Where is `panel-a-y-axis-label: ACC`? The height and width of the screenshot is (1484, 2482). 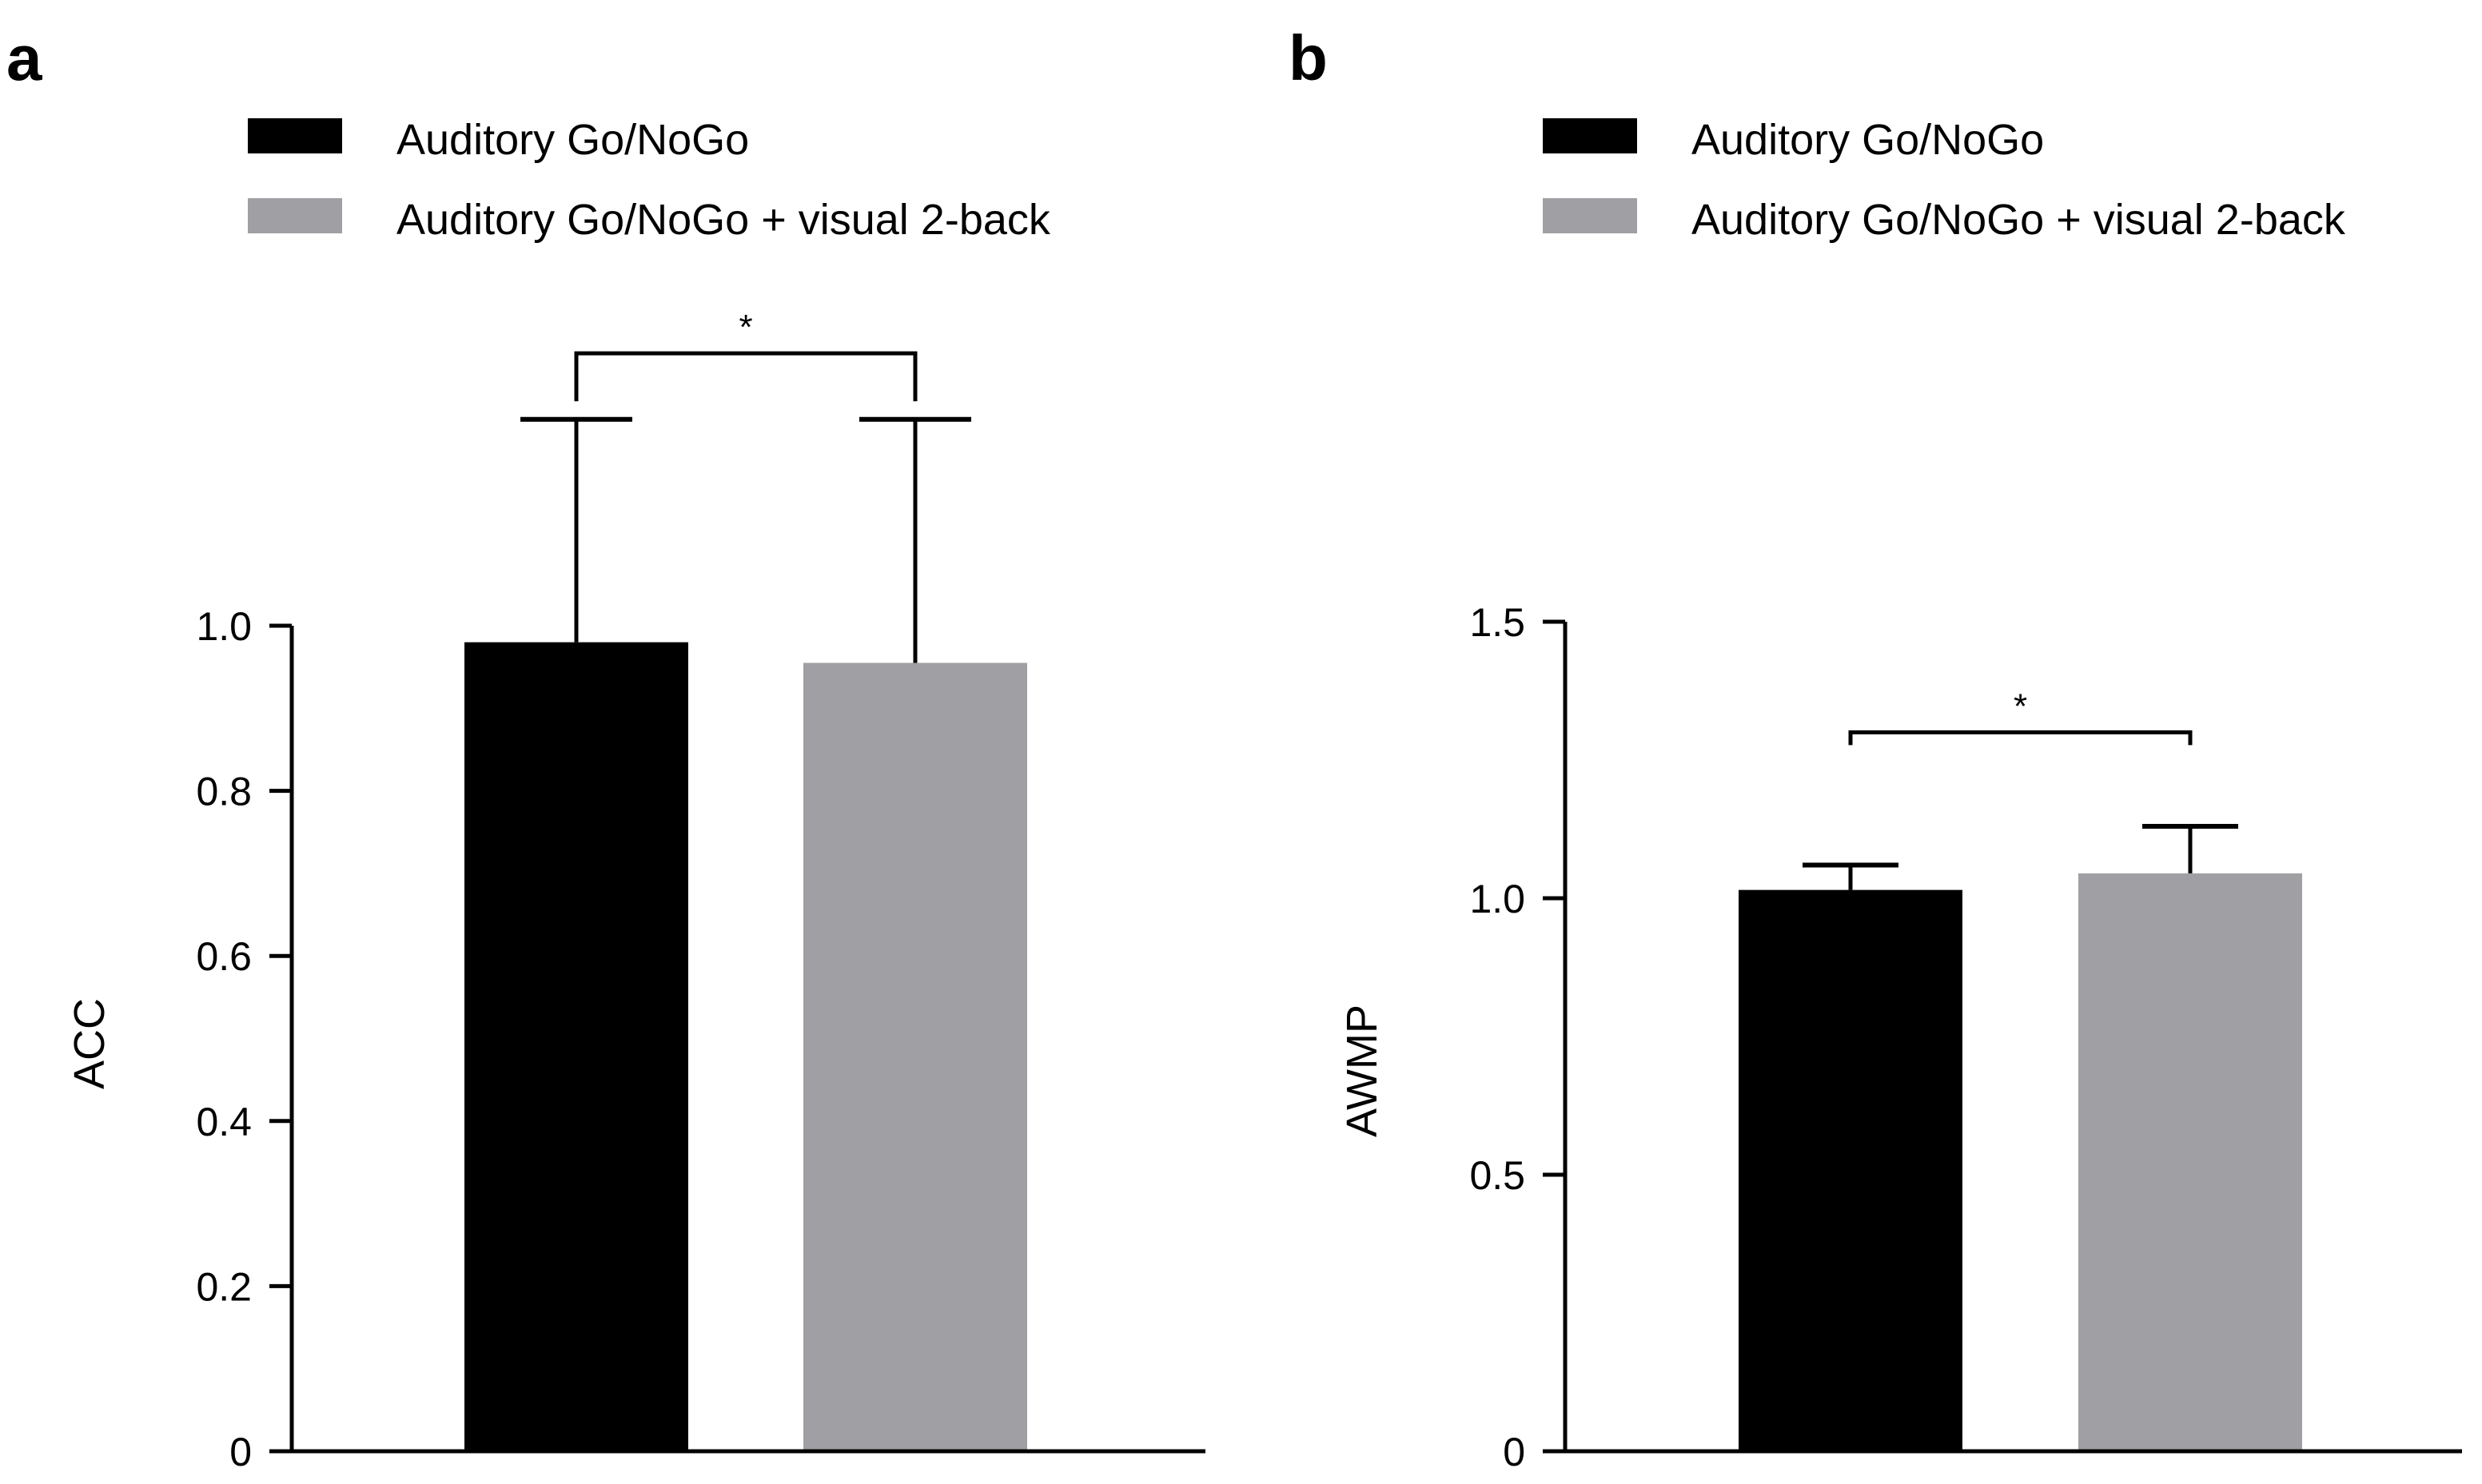 panel-a-y-axis-label: ACC is located at coordinates (90, 1044).